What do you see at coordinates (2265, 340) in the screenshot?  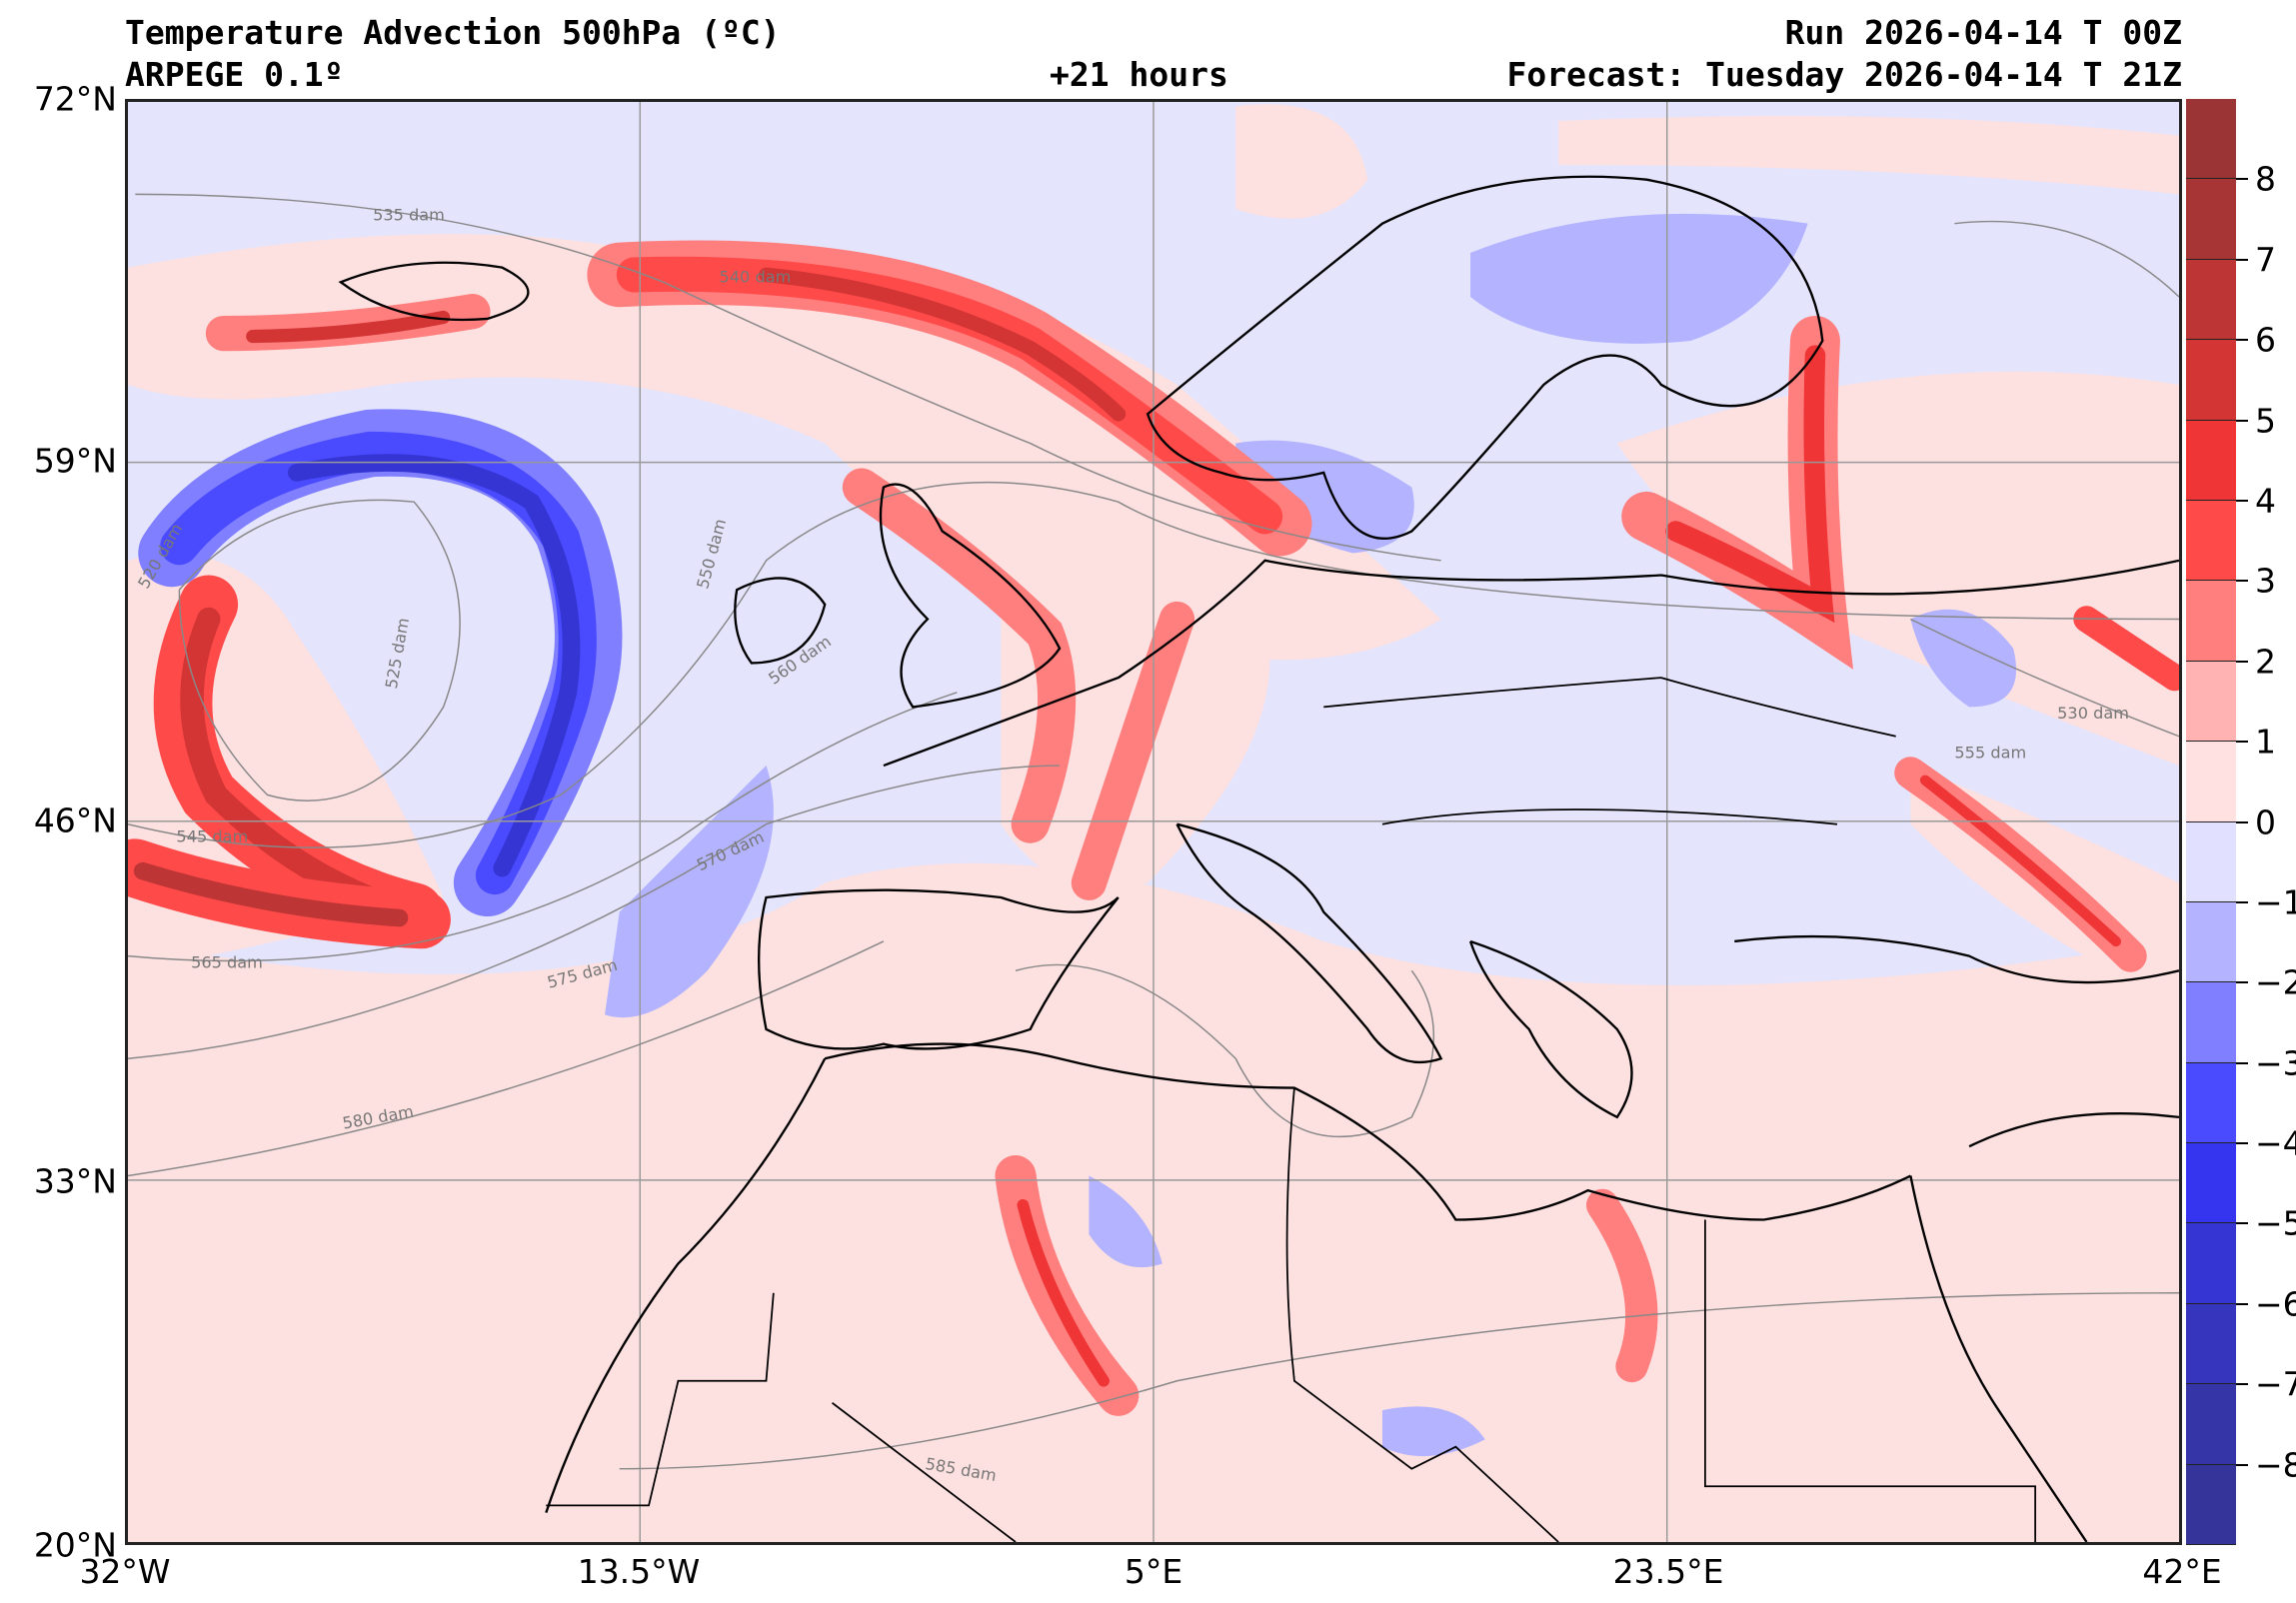 I see `colorbar-tick-label: 6` at bounding box center [2265, 340].